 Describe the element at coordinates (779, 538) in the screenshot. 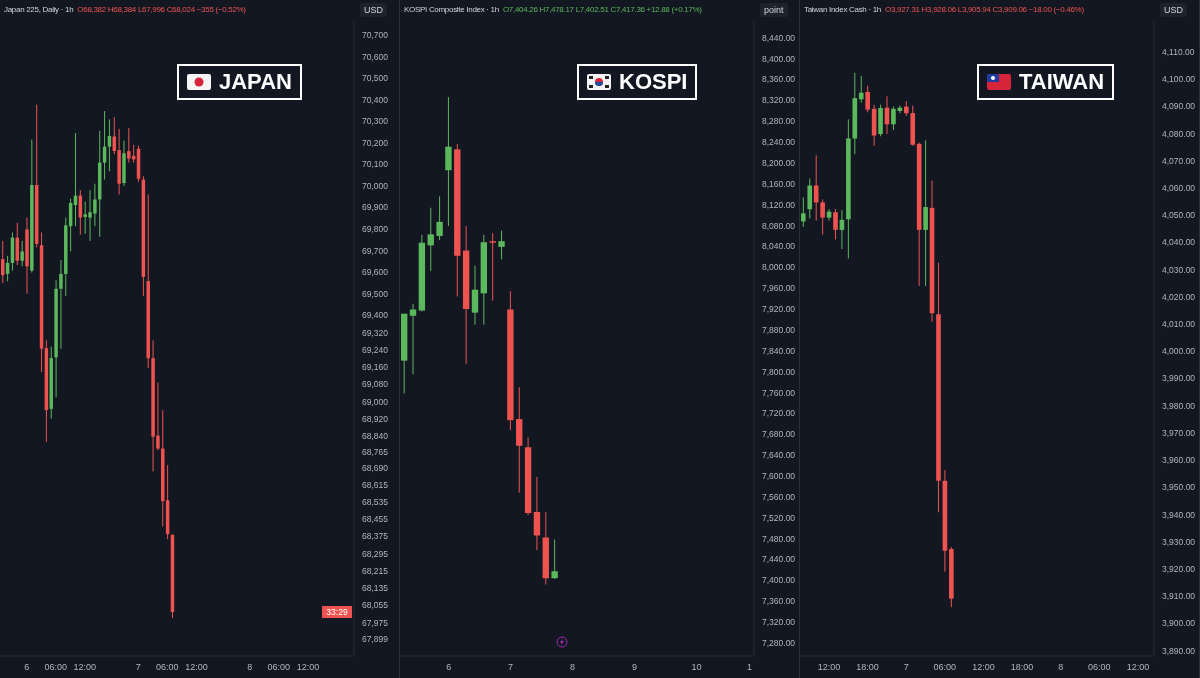

I see `y-tick-label: 7,480.00` at that location.